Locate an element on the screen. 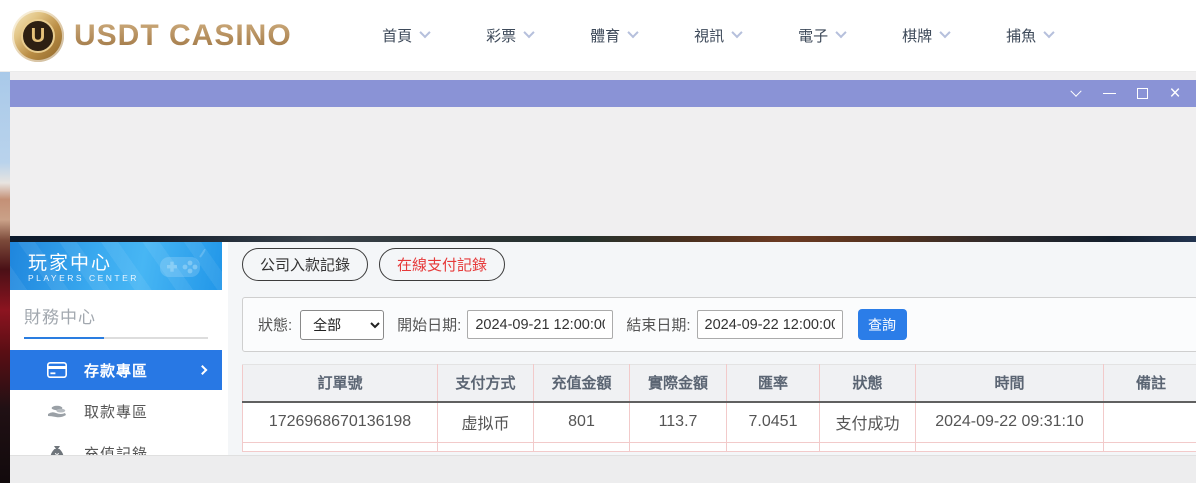 This screenshot has width=1196, height=483. sidebar-section-underline is located at coordinates (116, 338).